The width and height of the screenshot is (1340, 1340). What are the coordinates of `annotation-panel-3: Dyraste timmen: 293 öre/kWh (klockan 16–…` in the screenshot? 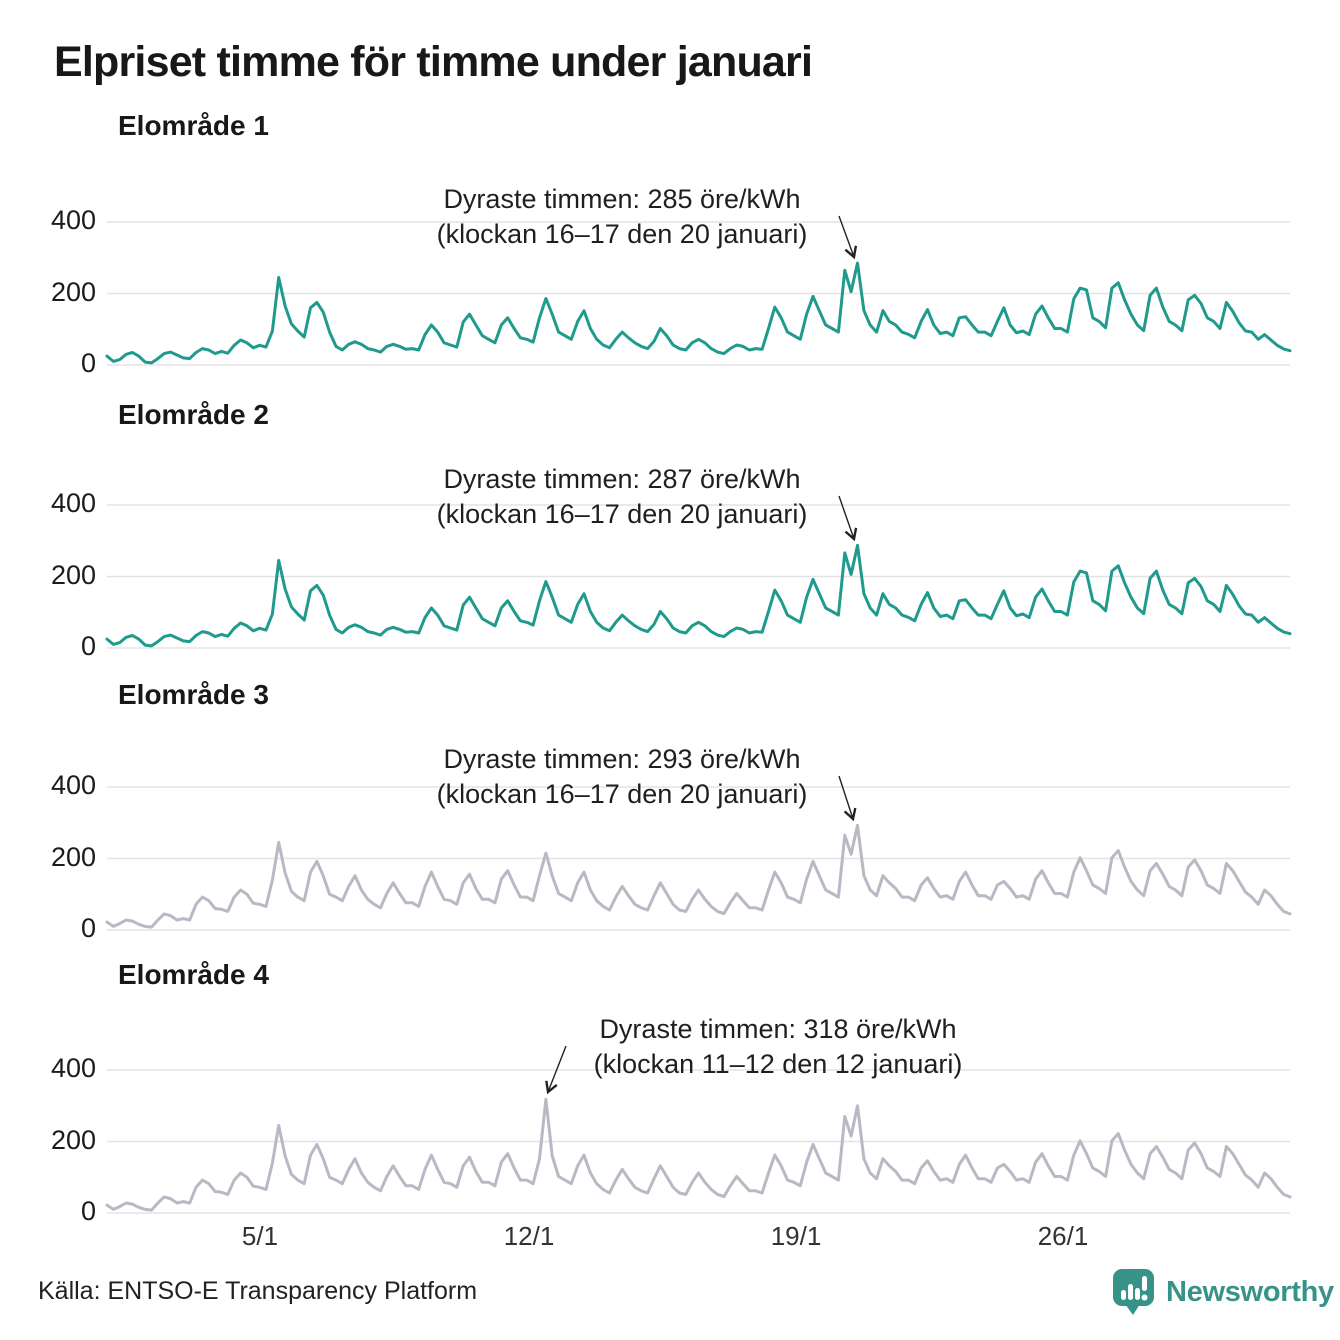 It's located at (622, 777).